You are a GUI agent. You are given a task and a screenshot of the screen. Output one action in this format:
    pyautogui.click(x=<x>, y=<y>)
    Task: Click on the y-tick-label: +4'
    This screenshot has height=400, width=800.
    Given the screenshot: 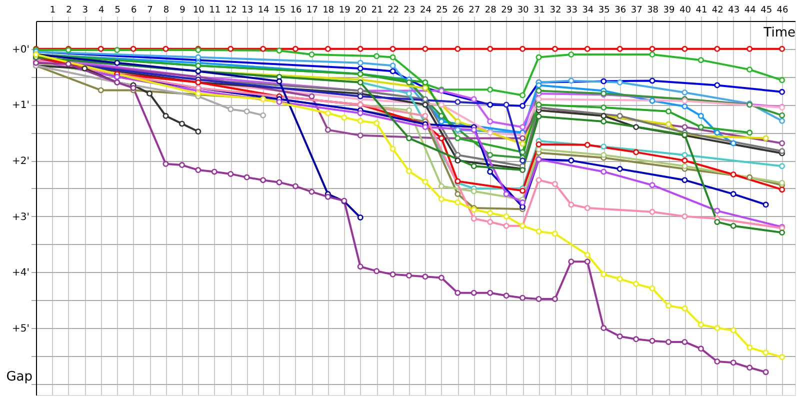 What is the action you would take?
    pyautogui.click(x=21, y=273)
    